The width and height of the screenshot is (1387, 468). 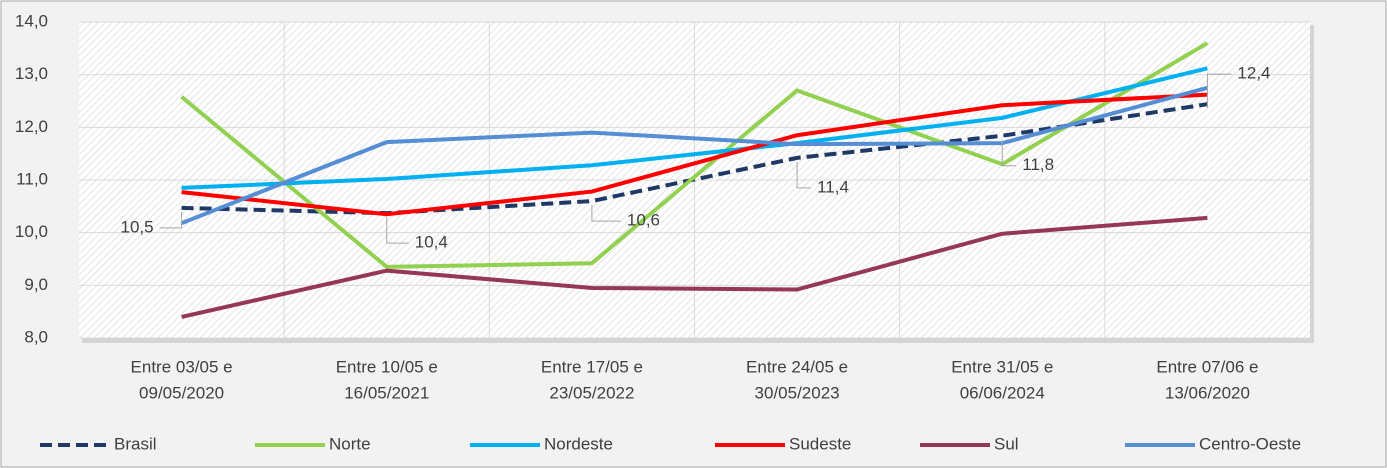 I want to click on x-tick-label: 23/05/2022, so click(x=591, y=392).